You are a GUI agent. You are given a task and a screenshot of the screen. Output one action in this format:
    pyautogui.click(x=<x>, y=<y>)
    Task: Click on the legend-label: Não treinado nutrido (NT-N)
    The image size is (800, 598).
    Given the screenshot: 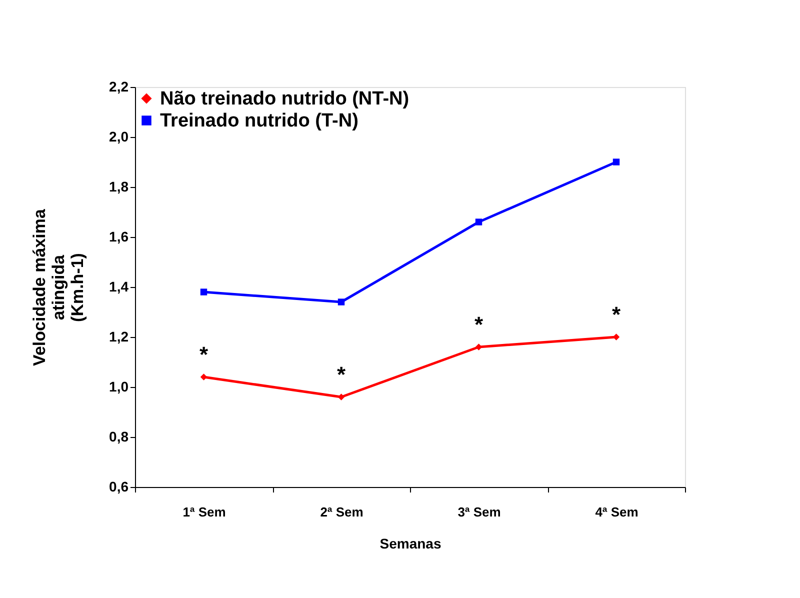 What is the action you would take?
    pyautogui.click(x=285, y=99)
    